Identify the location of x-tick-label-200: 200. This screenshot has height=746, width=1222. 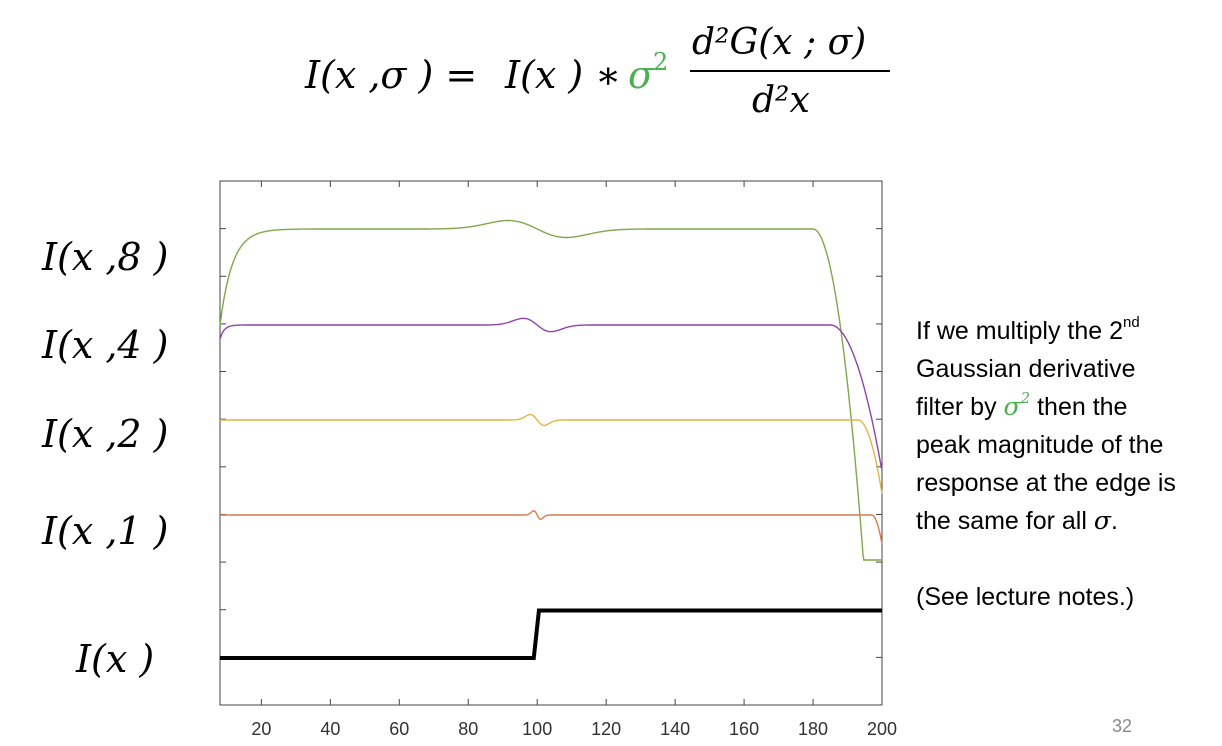
(882, 729).